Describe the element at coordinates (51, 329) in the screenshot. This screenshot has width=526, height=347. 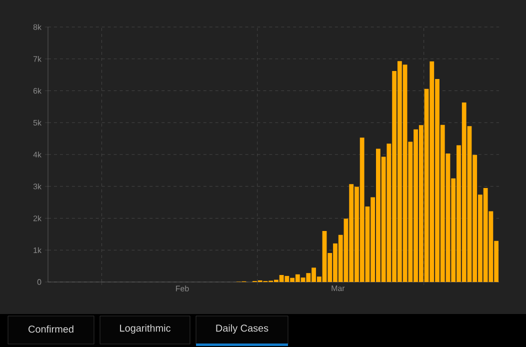
I see `text: Confirmed` at that location.